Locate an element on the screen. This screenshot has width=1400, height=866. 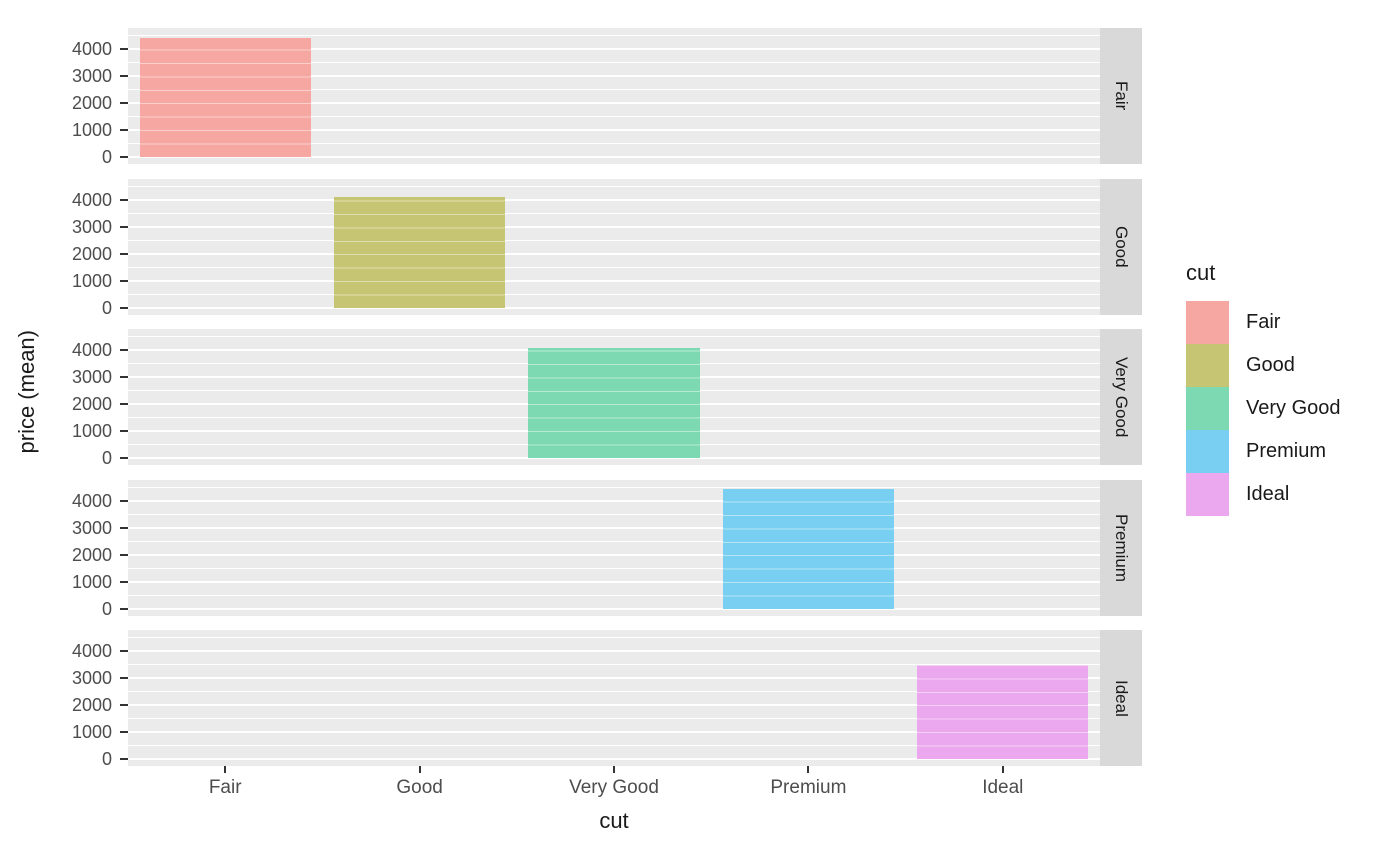
facet-strip-fair: Fair is located at coordinates (1121, 96).